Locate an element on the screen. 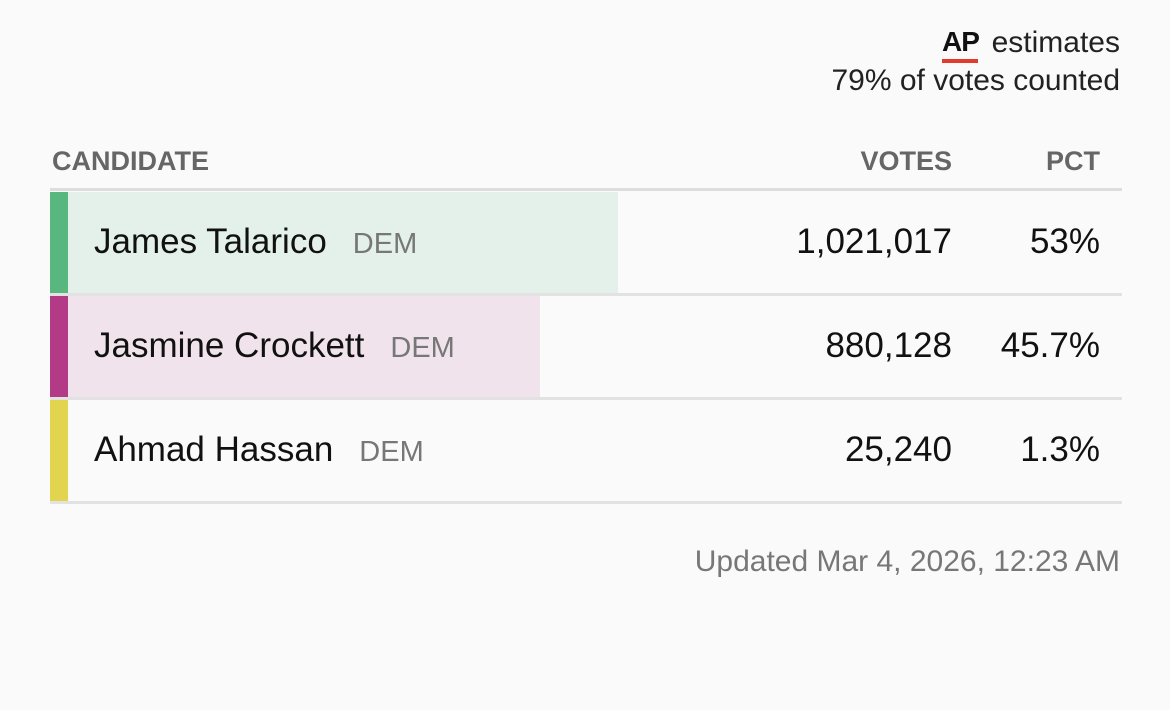 This screenshot has height=710, width=1170. vote-pct: 53% is located at coordinates (1064, 241).